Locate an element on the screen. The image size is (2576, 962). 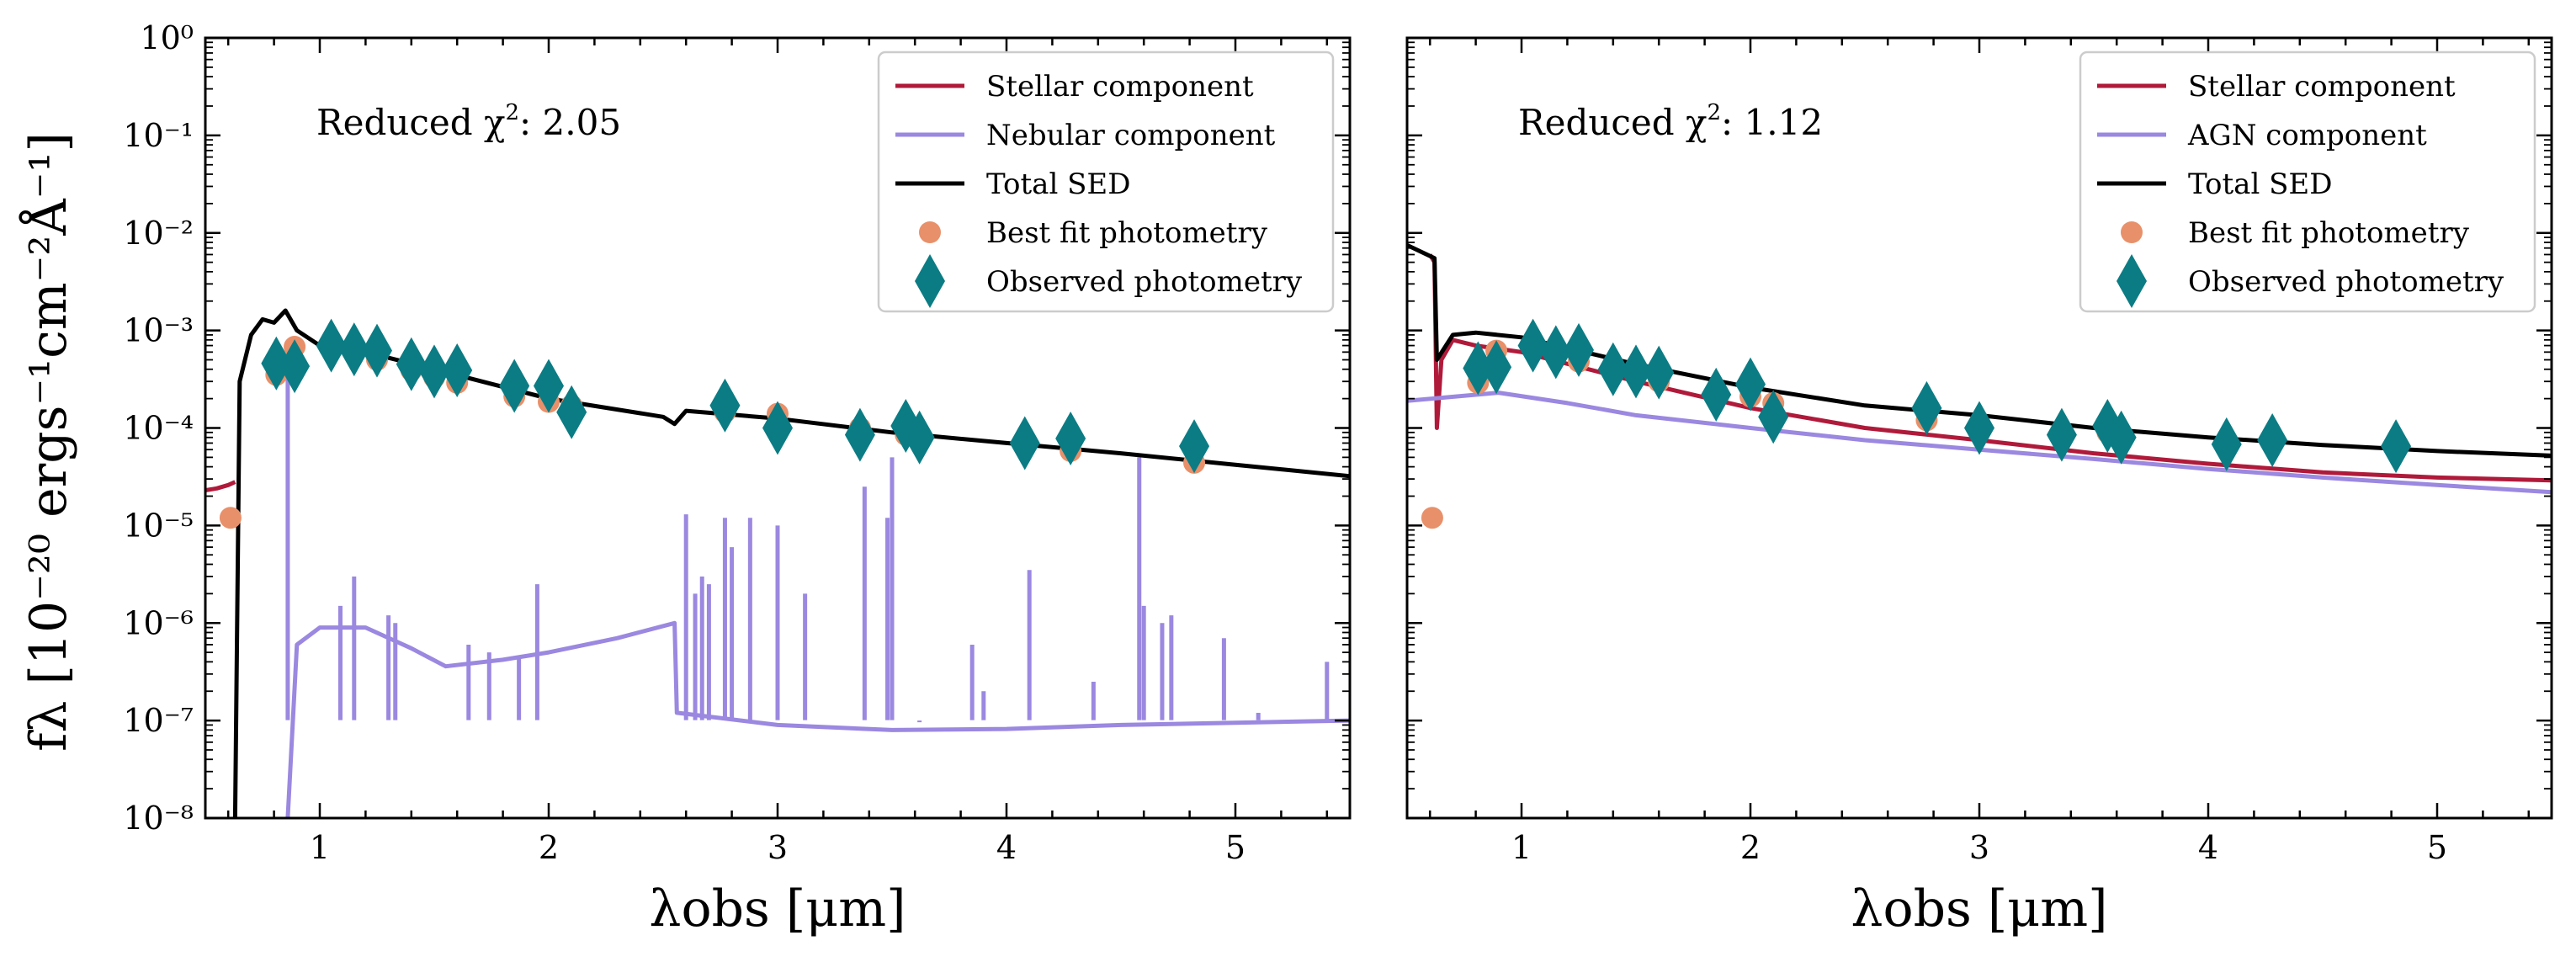
y-tick-label: 10⁻⁵ is located at coordinates (158, 525).